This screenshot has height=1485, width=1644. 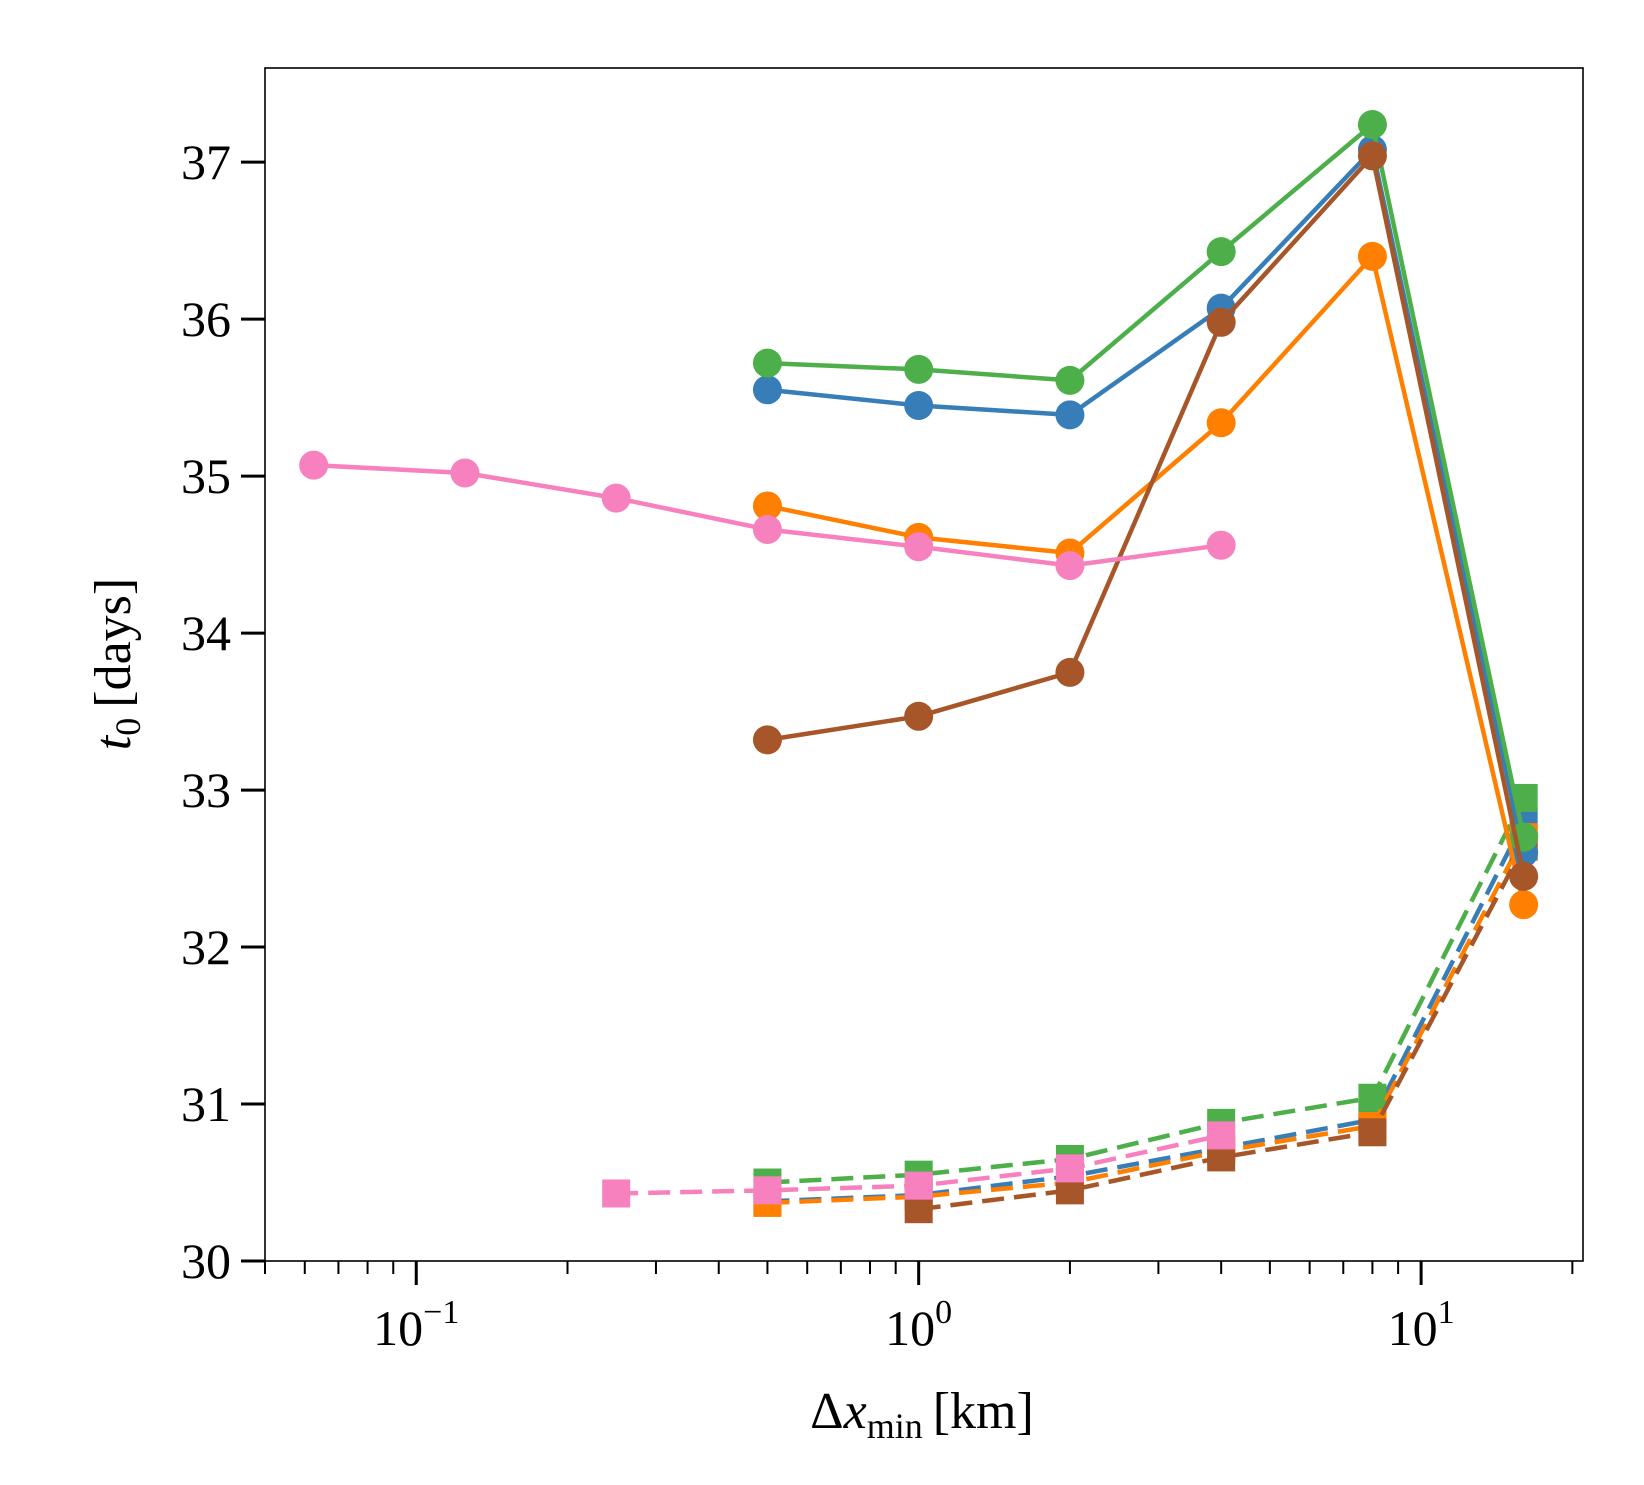 What do you see at coordinates (398, 1328) in the screenshot?
I see `x-tick-label-base-0: 10` at bounding box center [398, 1328].